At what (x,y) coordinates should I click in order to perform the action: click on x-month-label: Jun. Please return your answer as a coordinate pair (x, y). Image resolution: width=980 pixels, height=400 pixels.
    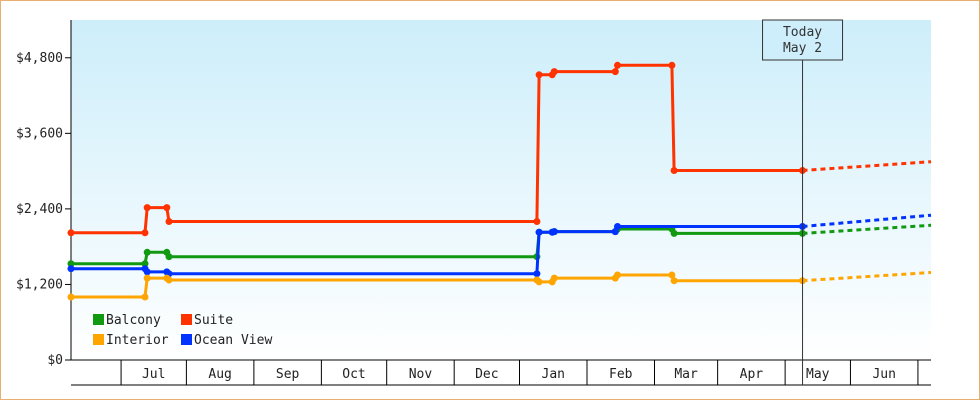
    Looking at the image, I should click on (883, 374).